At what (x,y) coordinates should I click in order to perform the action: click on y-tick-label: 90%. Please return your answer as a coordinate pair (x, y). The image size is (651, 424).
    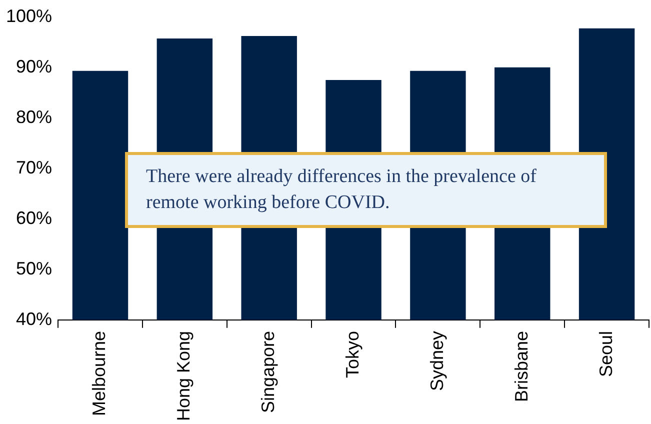
    Looking at the image, I should click on (34, 66).